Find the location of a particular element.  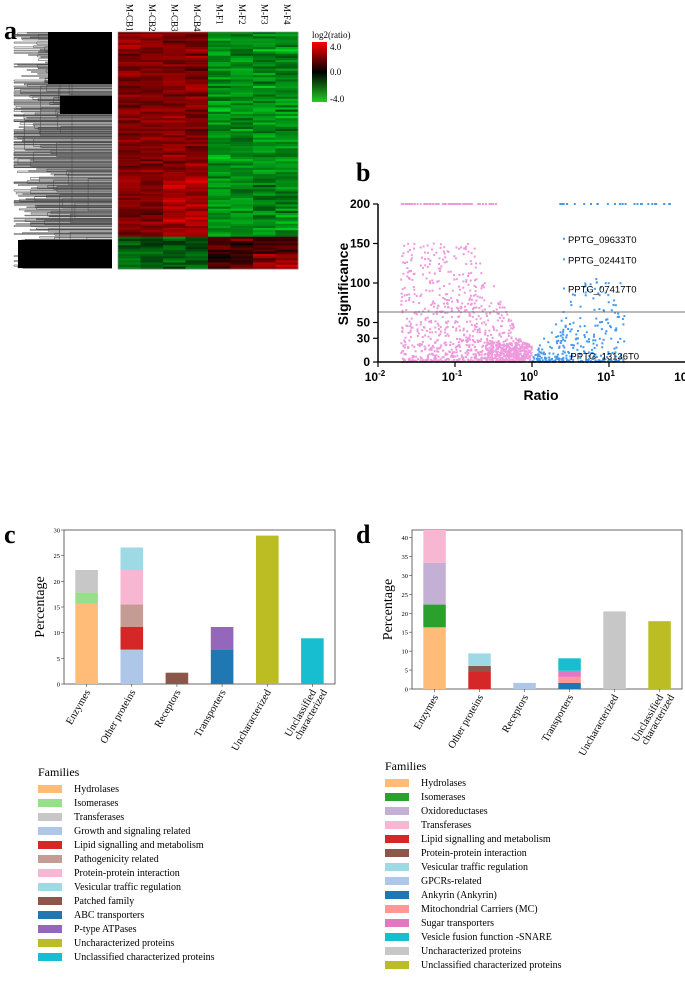

heatmap-column-label: M-CB3 is located at coordinates (174, 18).